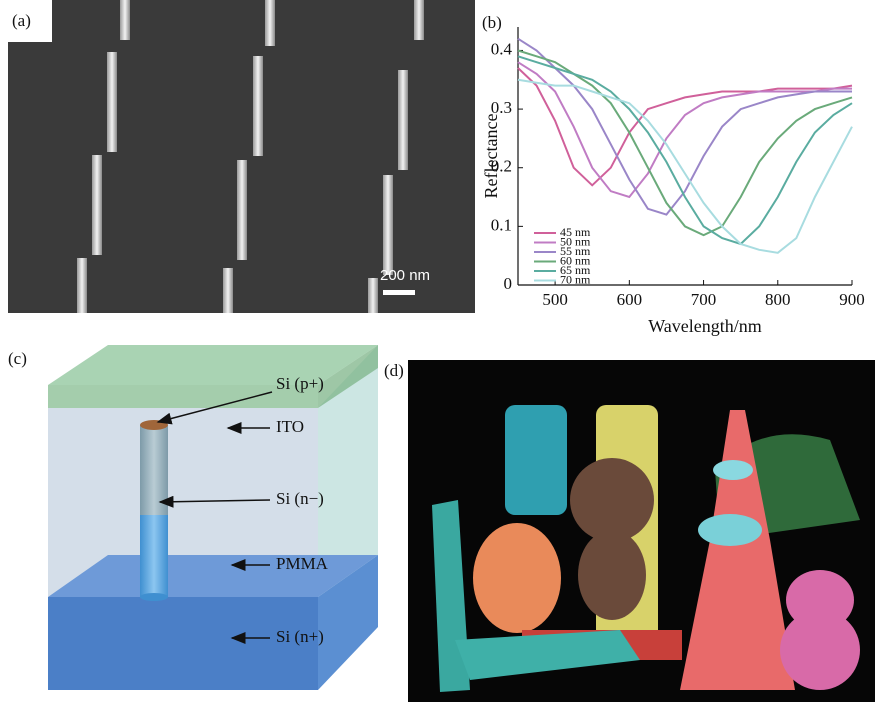  Describe the element at coordinates (491, 156) in the screenshot. I see `y-axis-label: Reflectance` at that location.